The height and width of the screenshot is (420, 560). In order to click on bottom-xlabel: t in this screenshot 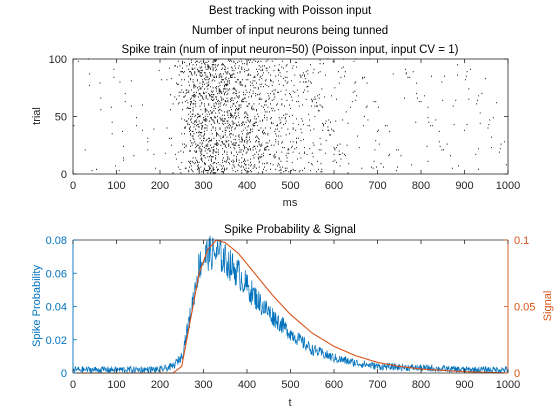, I will do `click(289, 403)`.